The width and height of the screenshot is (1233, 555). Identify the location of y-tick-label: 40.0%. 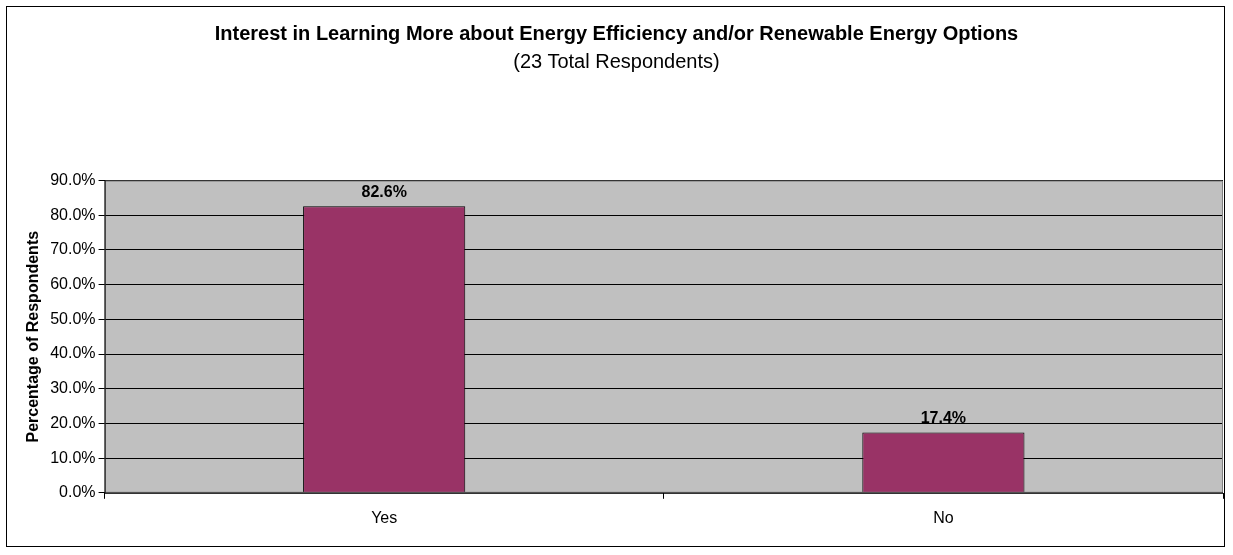
(73, 353).